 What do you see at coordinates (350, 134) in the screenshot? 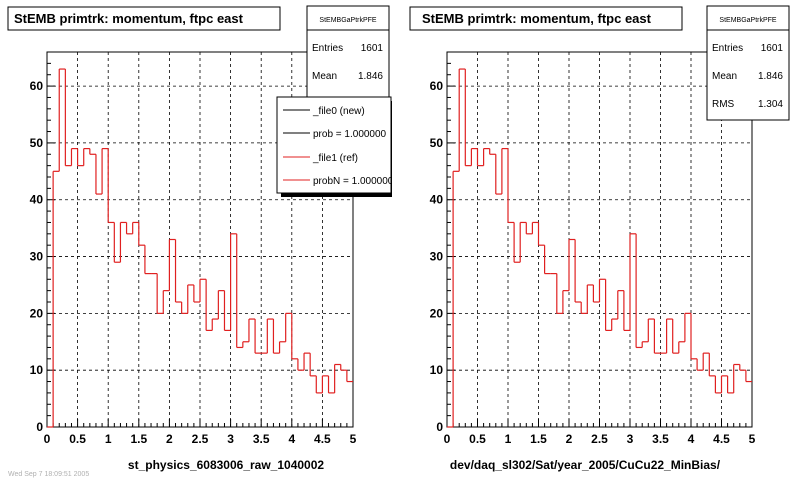
I see `legend-label-prob: prob = 1.000000` at bounding box center [350, 134].